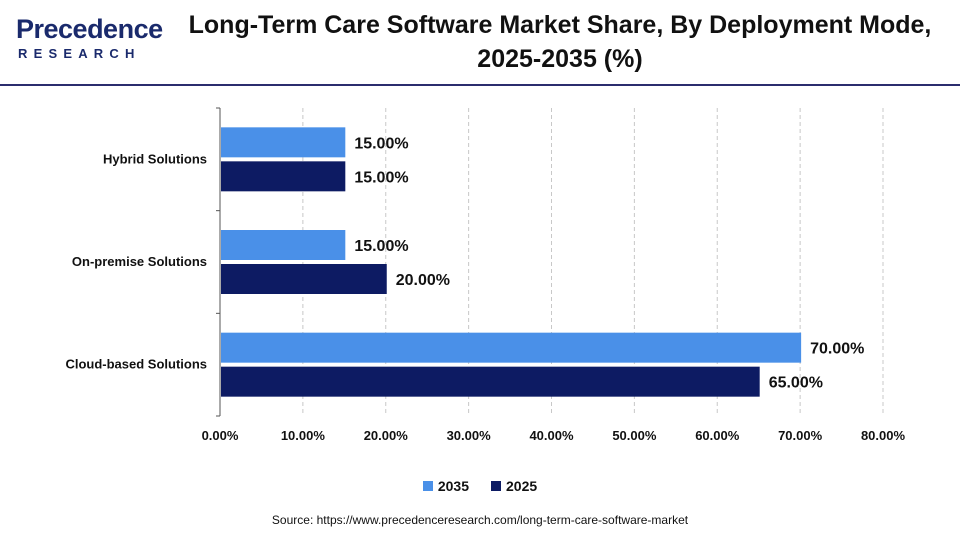 The image size is (960, 540). What do you see at coordinates (883, 435) in the screenshot?
I see `x-tick-label: 80.00%` at bounding box center [883, 435].